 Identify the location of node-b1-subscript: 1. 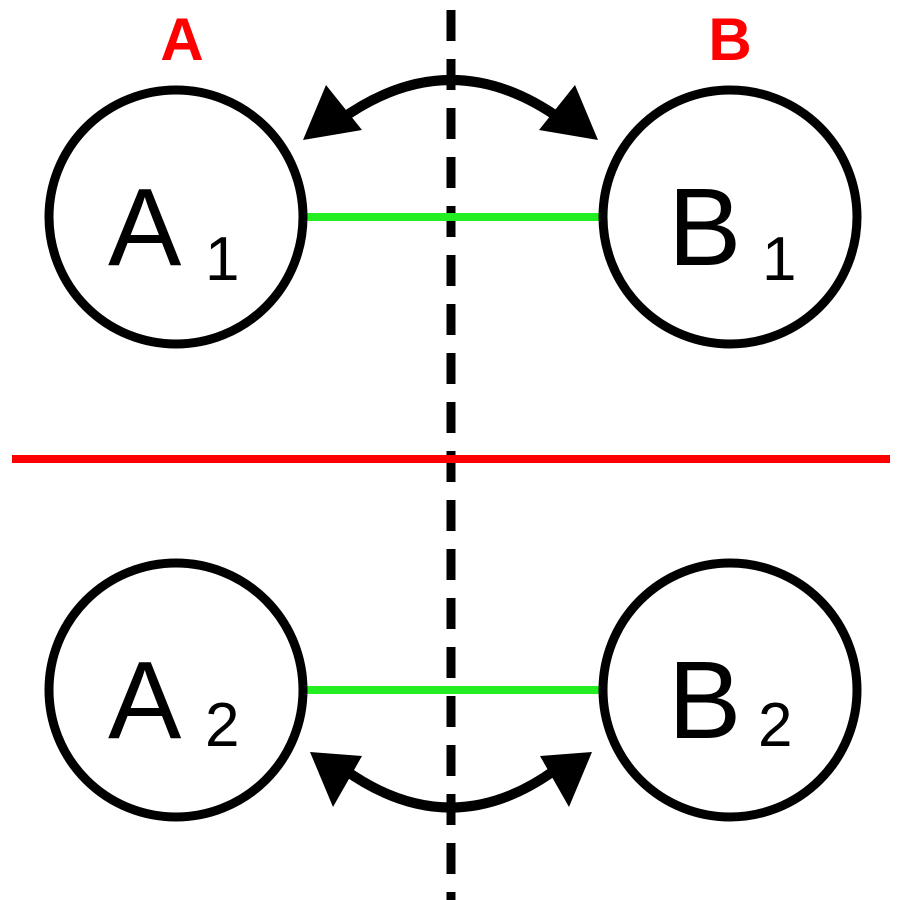
(779, 259).